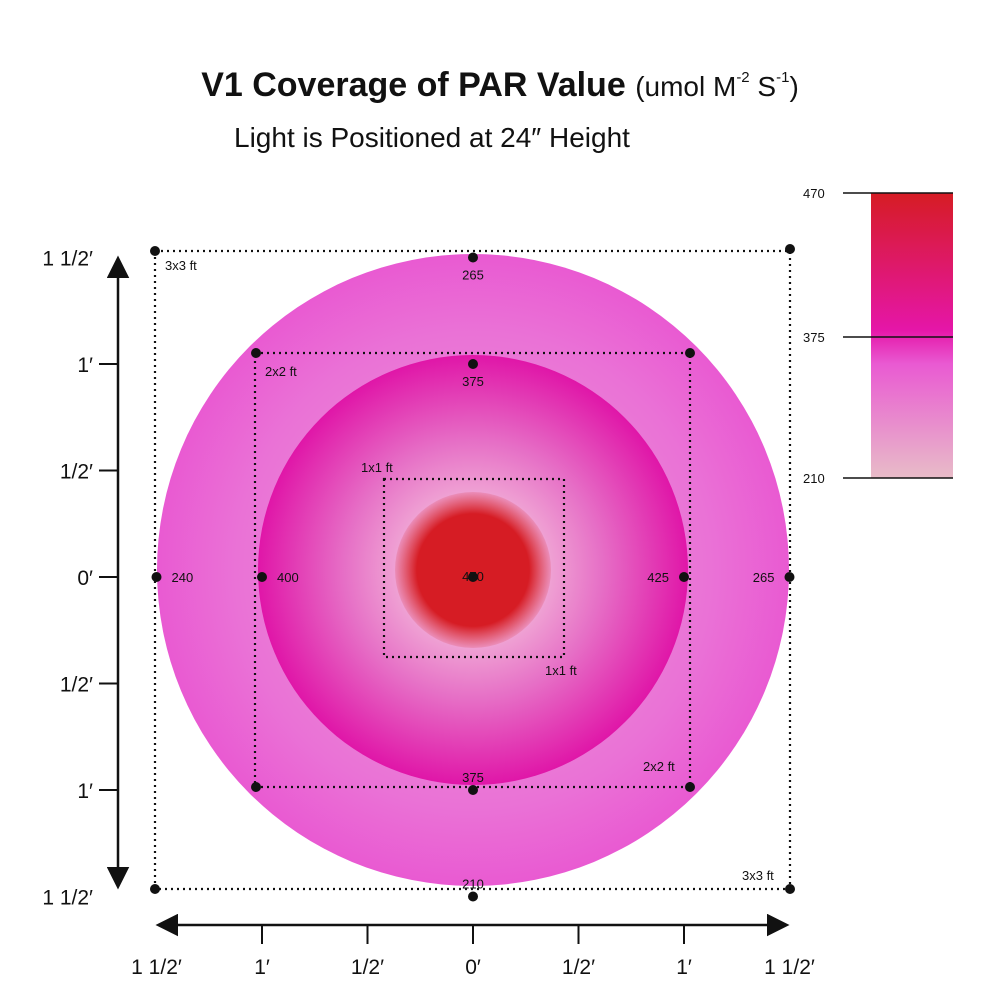 This screenshot has height=1000, width=1000. I want to click on chart-subtitle: Light is Positioned at 24″ Height, so click(432, 137).